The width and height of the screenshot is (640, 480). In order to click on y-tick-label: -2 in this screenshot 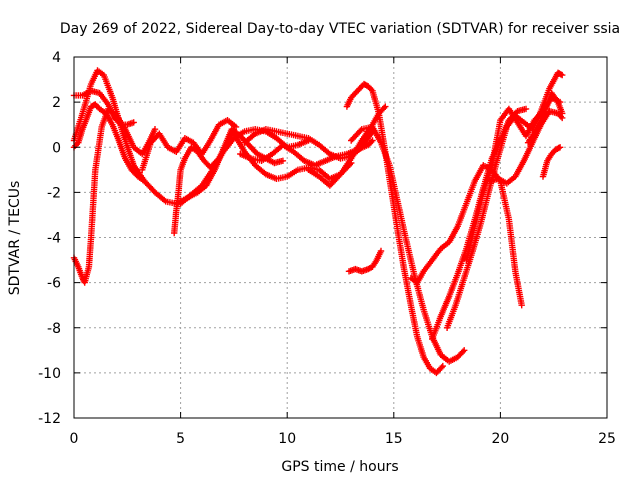, I will do `click(54, 193)`.